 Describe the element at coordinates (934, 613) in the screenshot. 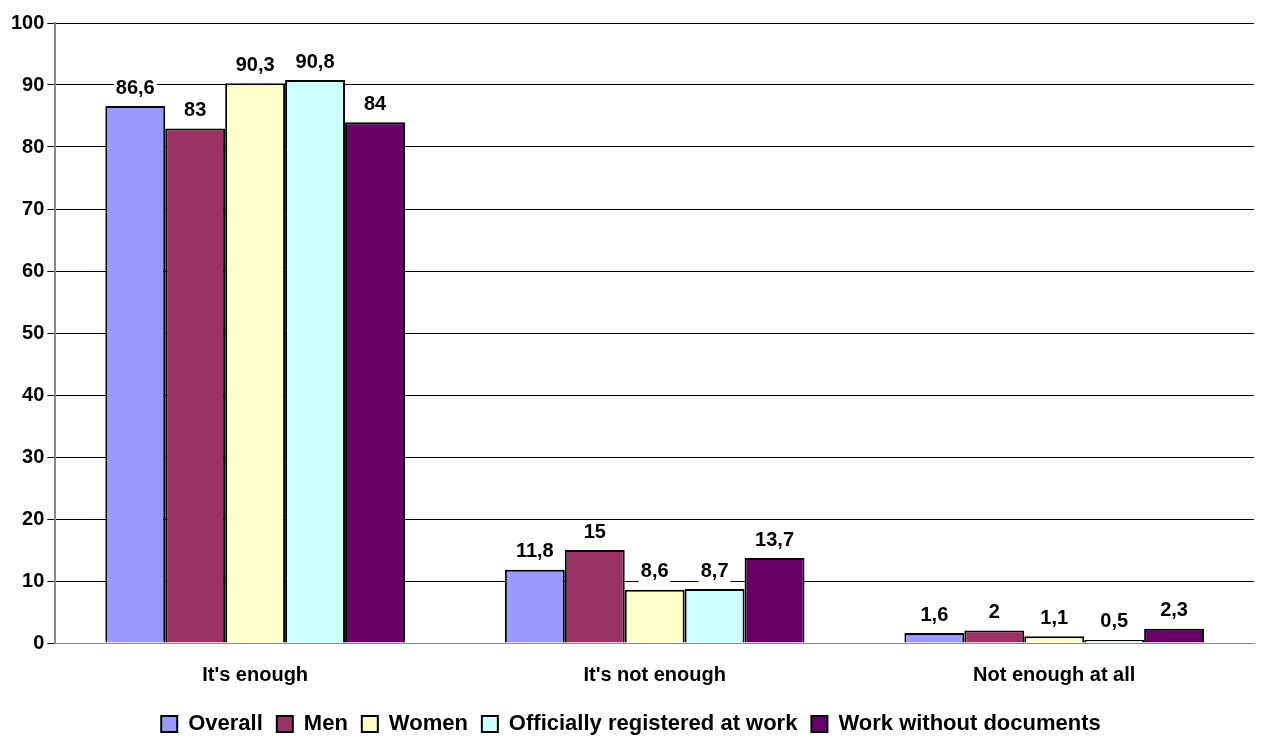

I see `data-label: 1,6` at that location.